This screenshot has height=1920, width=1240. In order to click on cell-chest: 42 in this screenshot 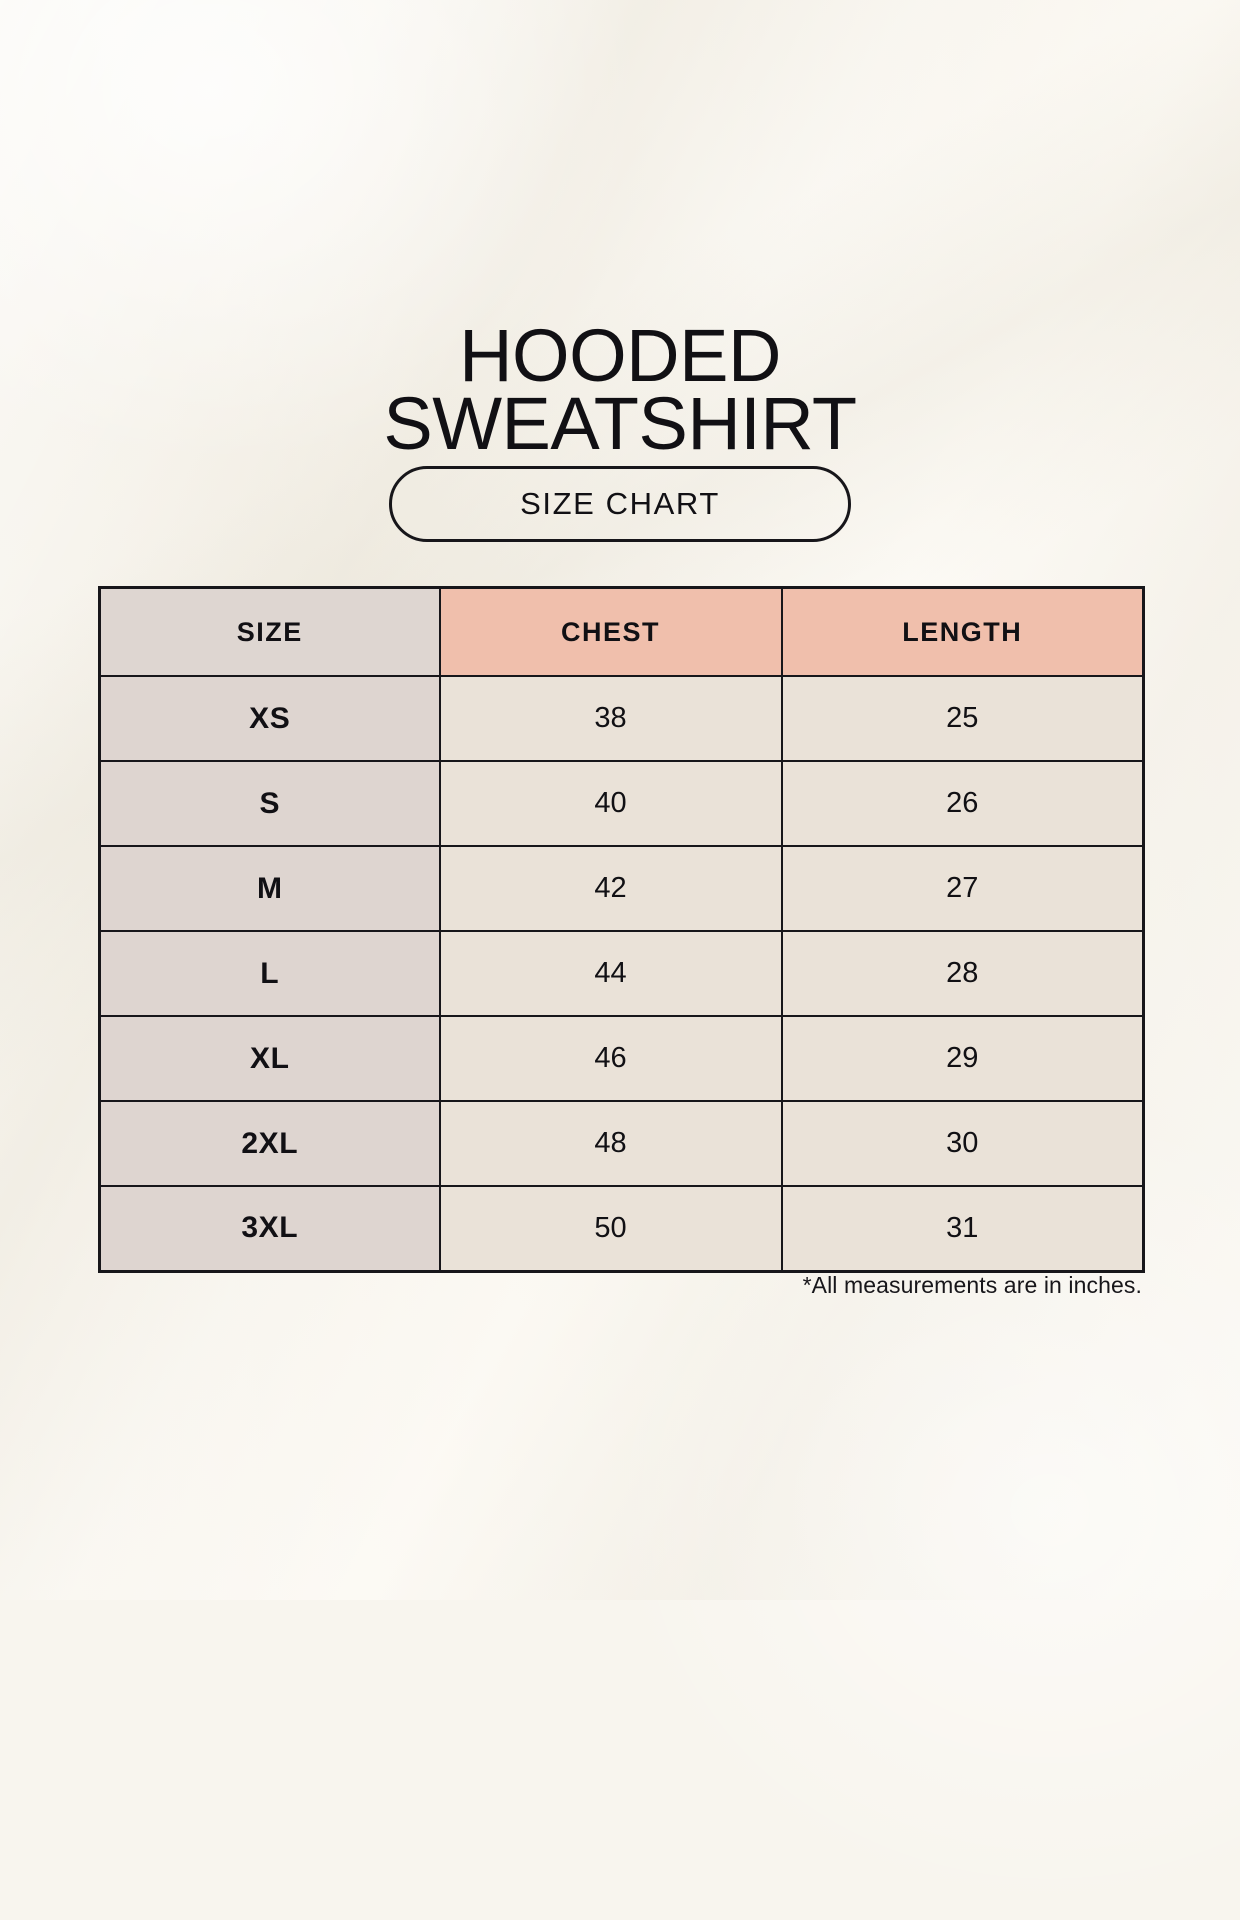, I will do `click(610, 888)`.